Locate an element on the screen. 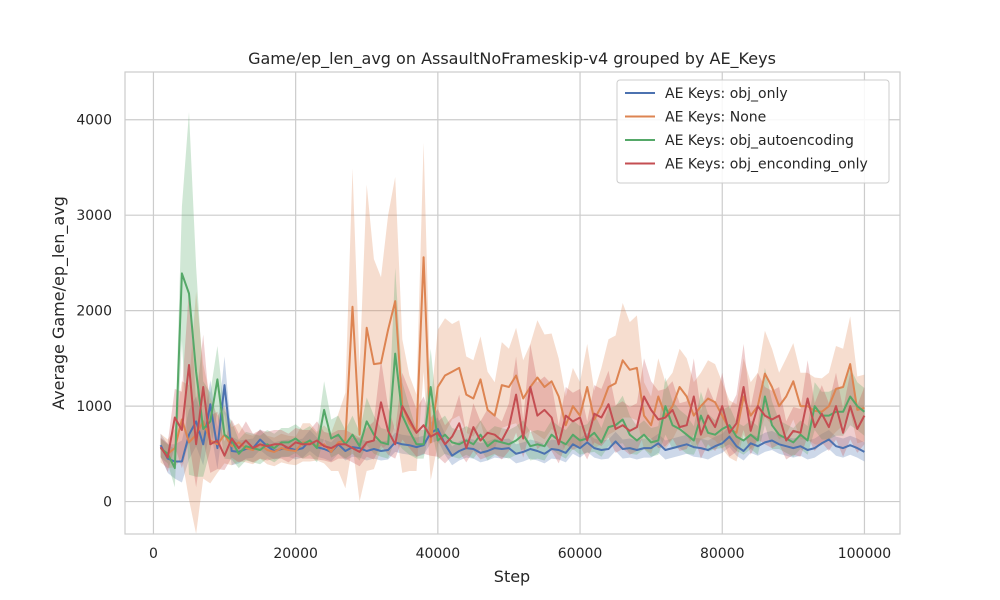 The image size is (1000, 600). y-tick-labels: 0 1000 2000 3000 4000 is located at coordinates (94, 312).